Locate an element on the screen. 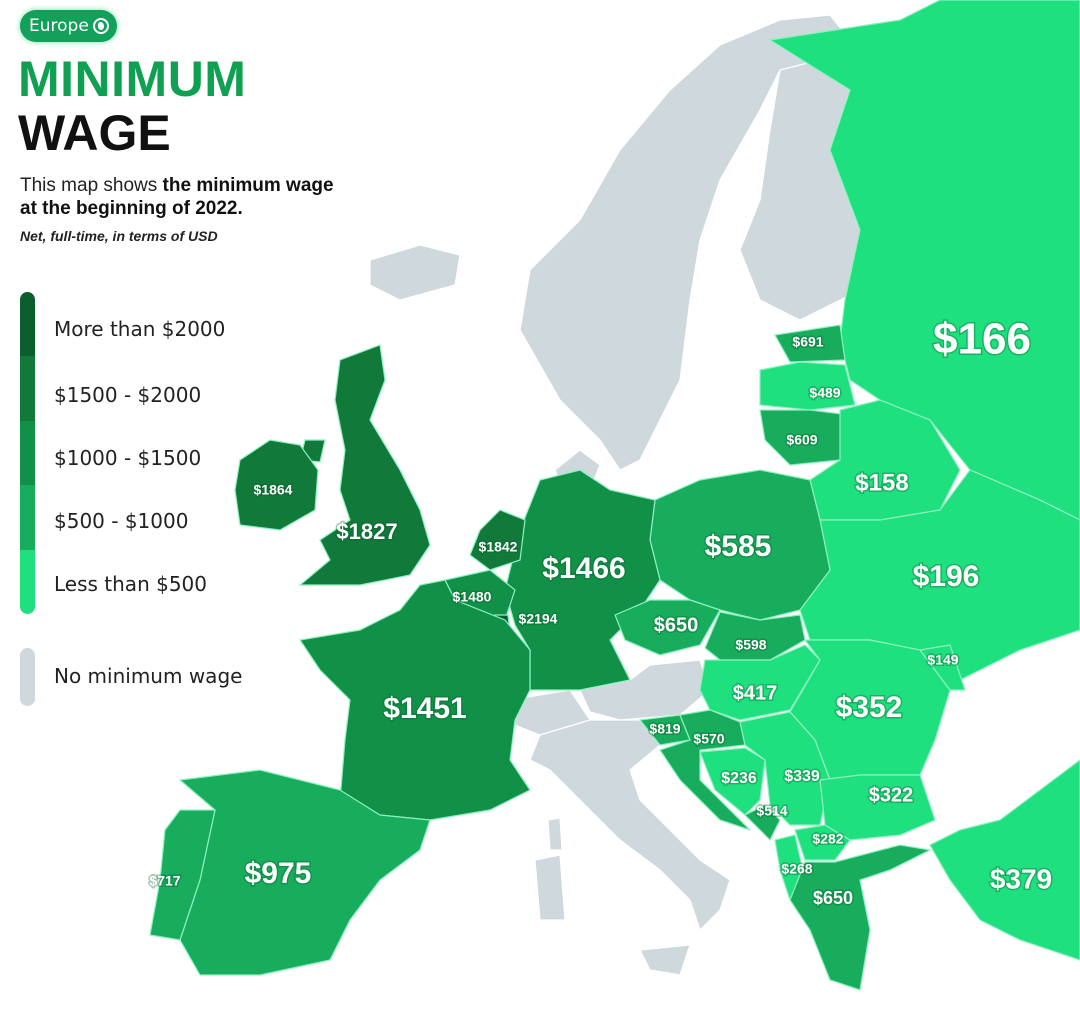  estonia-region is located at coordinates (810, 343).